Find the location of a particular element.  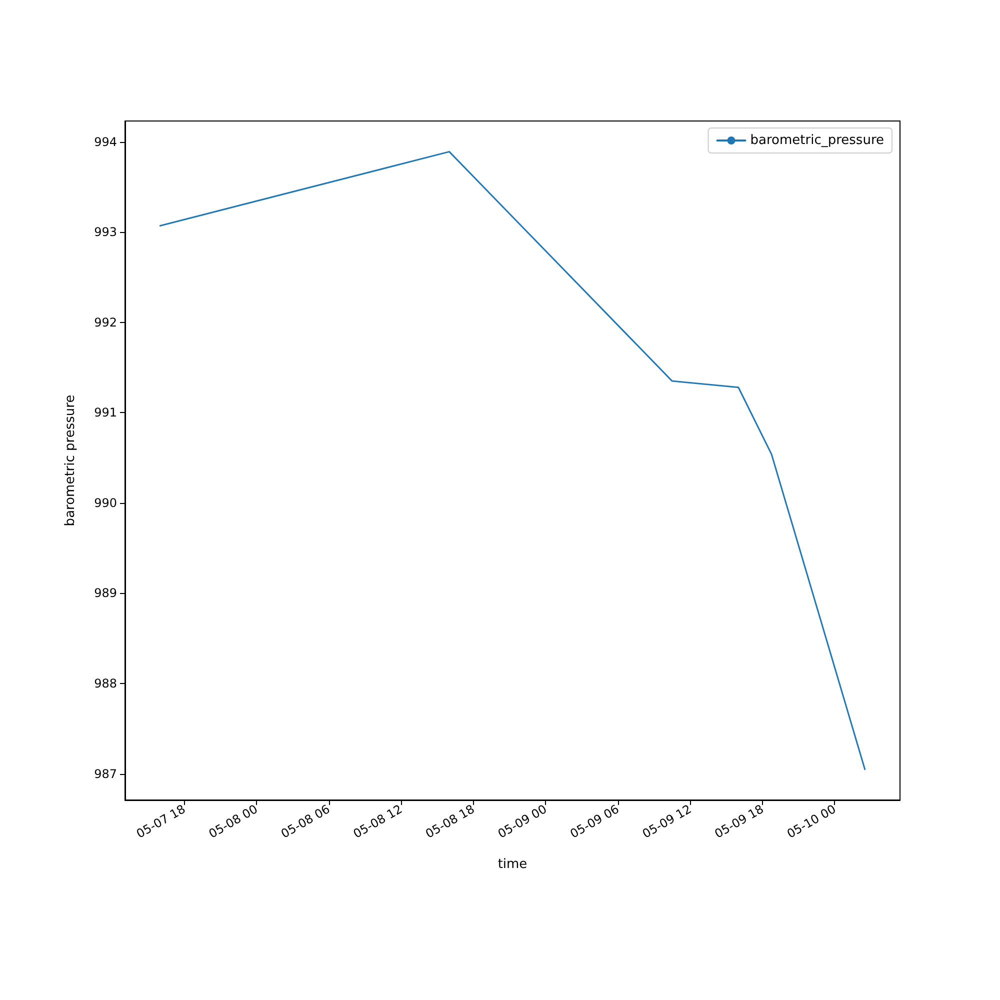

y-tick-label: 987 is located at coordinates (105, 773).